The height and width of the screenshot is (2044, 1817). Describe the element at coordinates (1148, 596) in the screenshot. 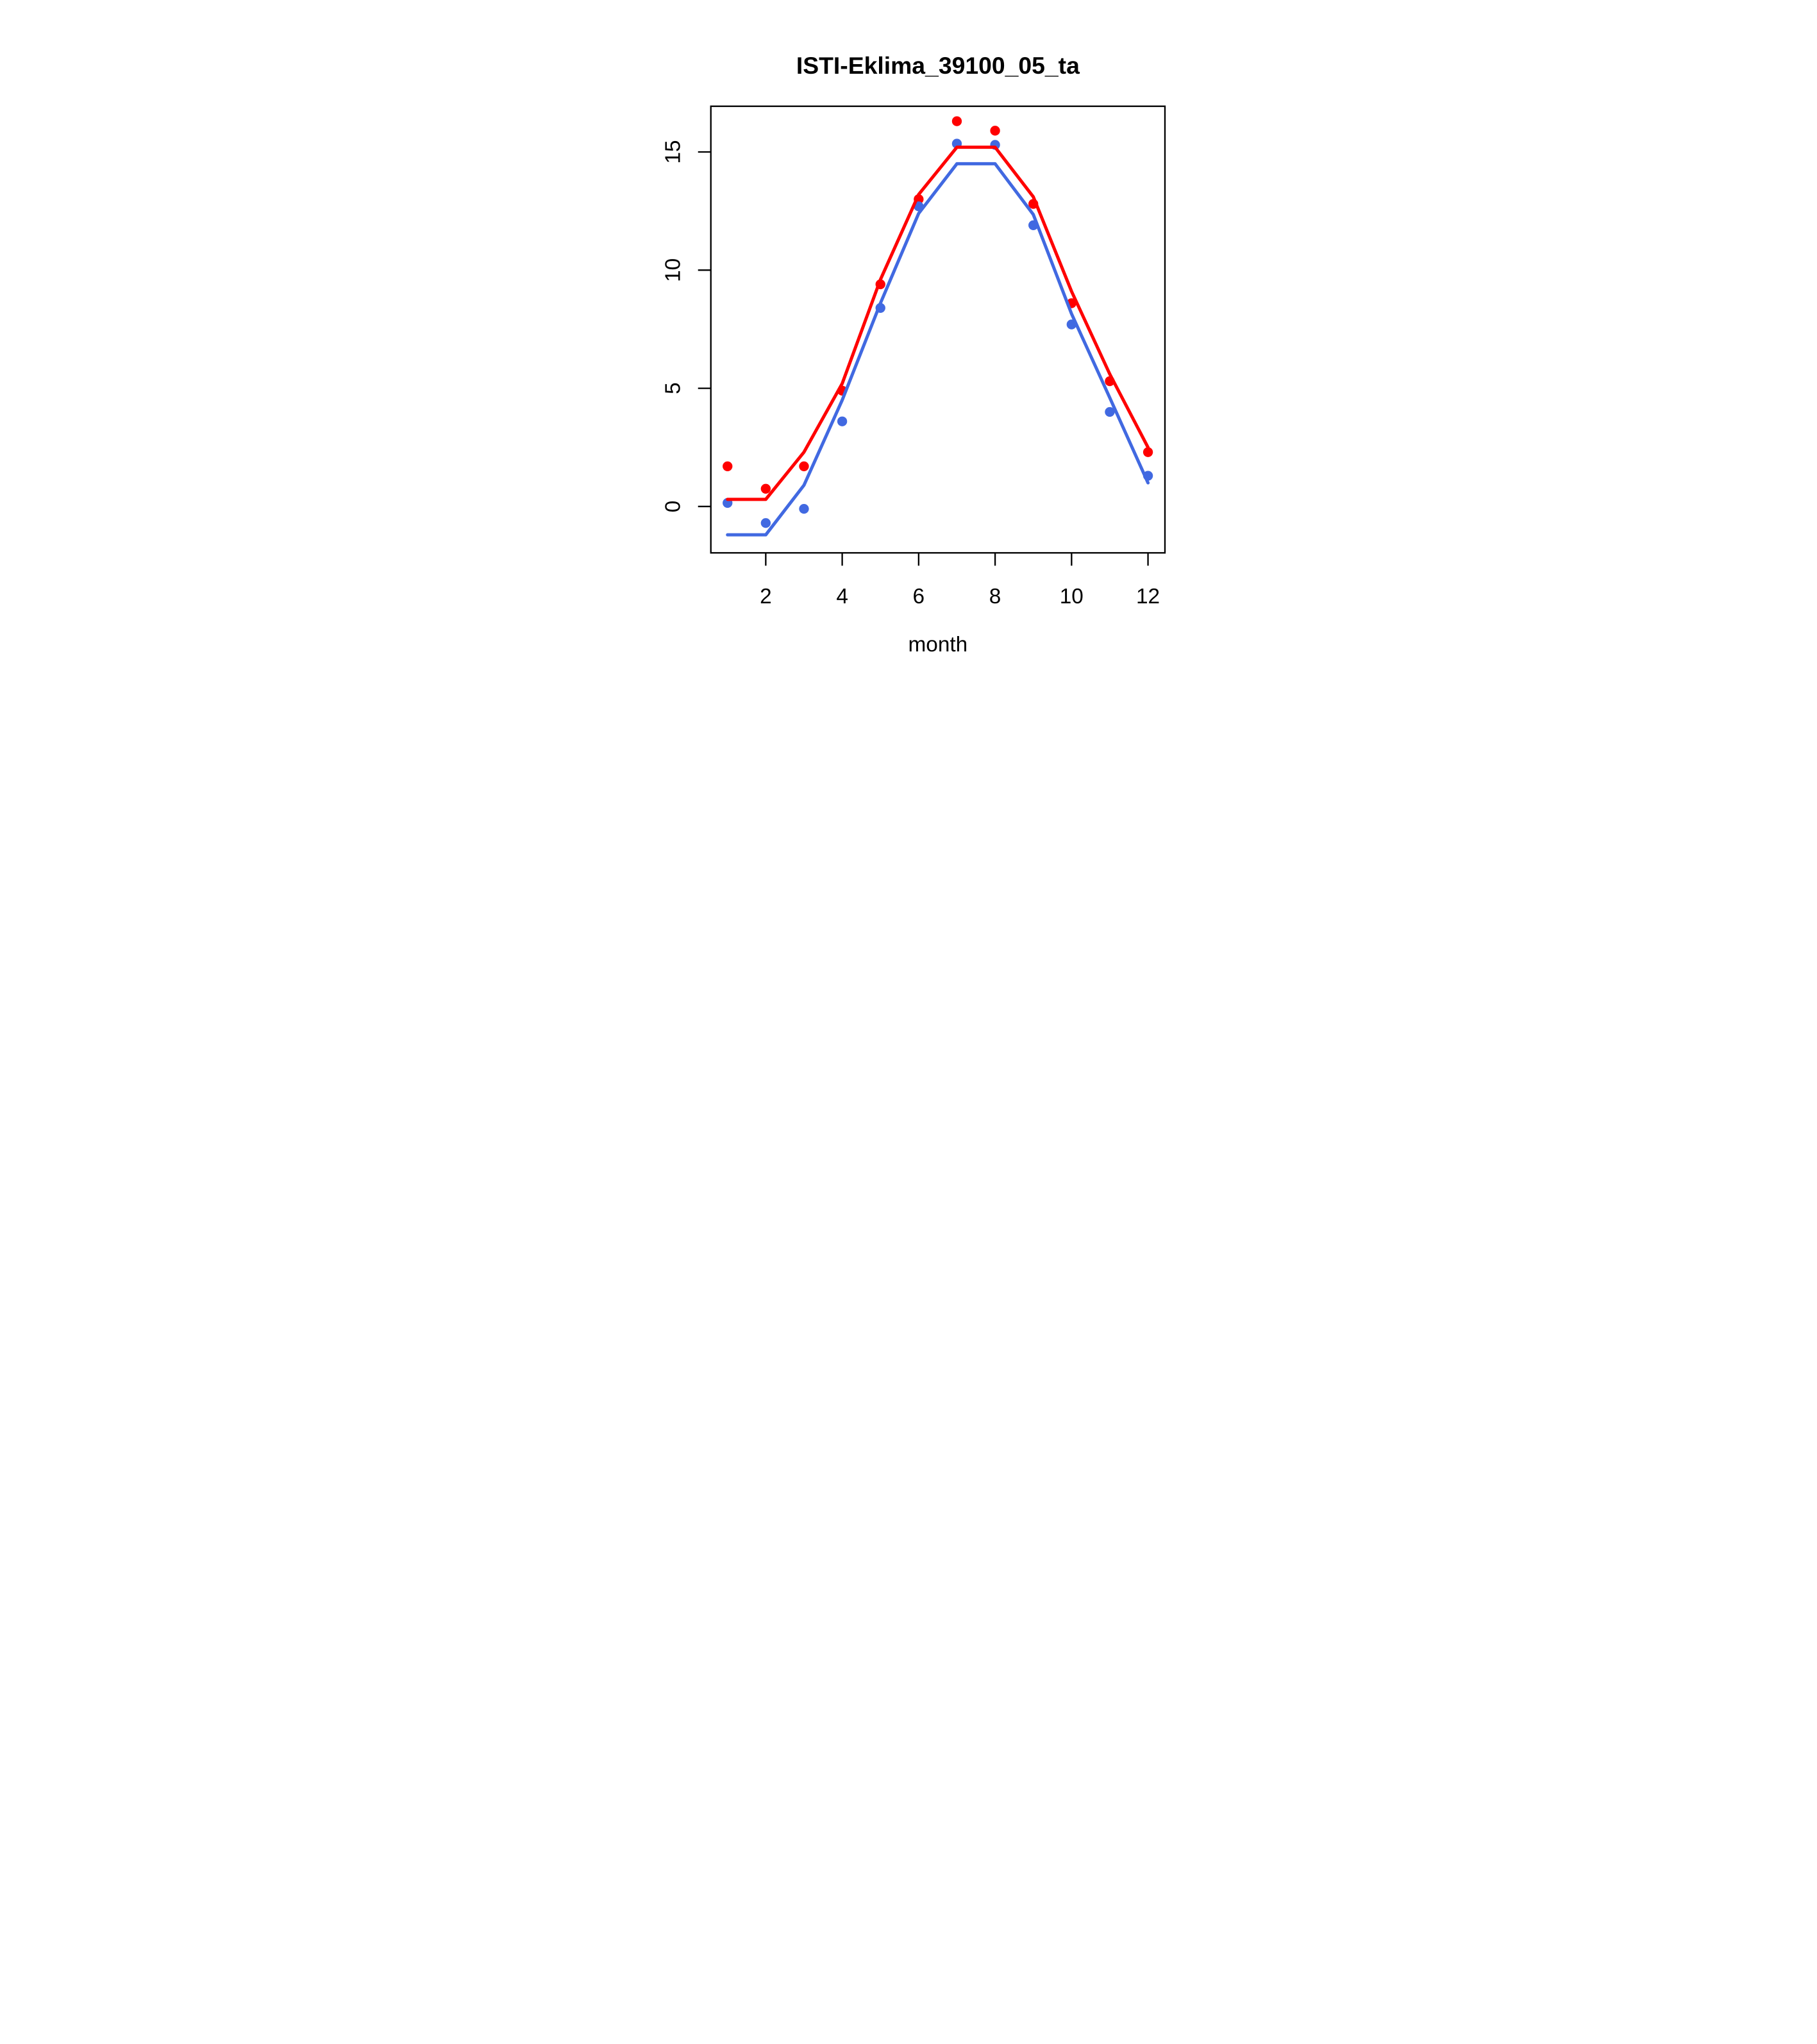

I see `x-axis-tick-label: 12` at that location.